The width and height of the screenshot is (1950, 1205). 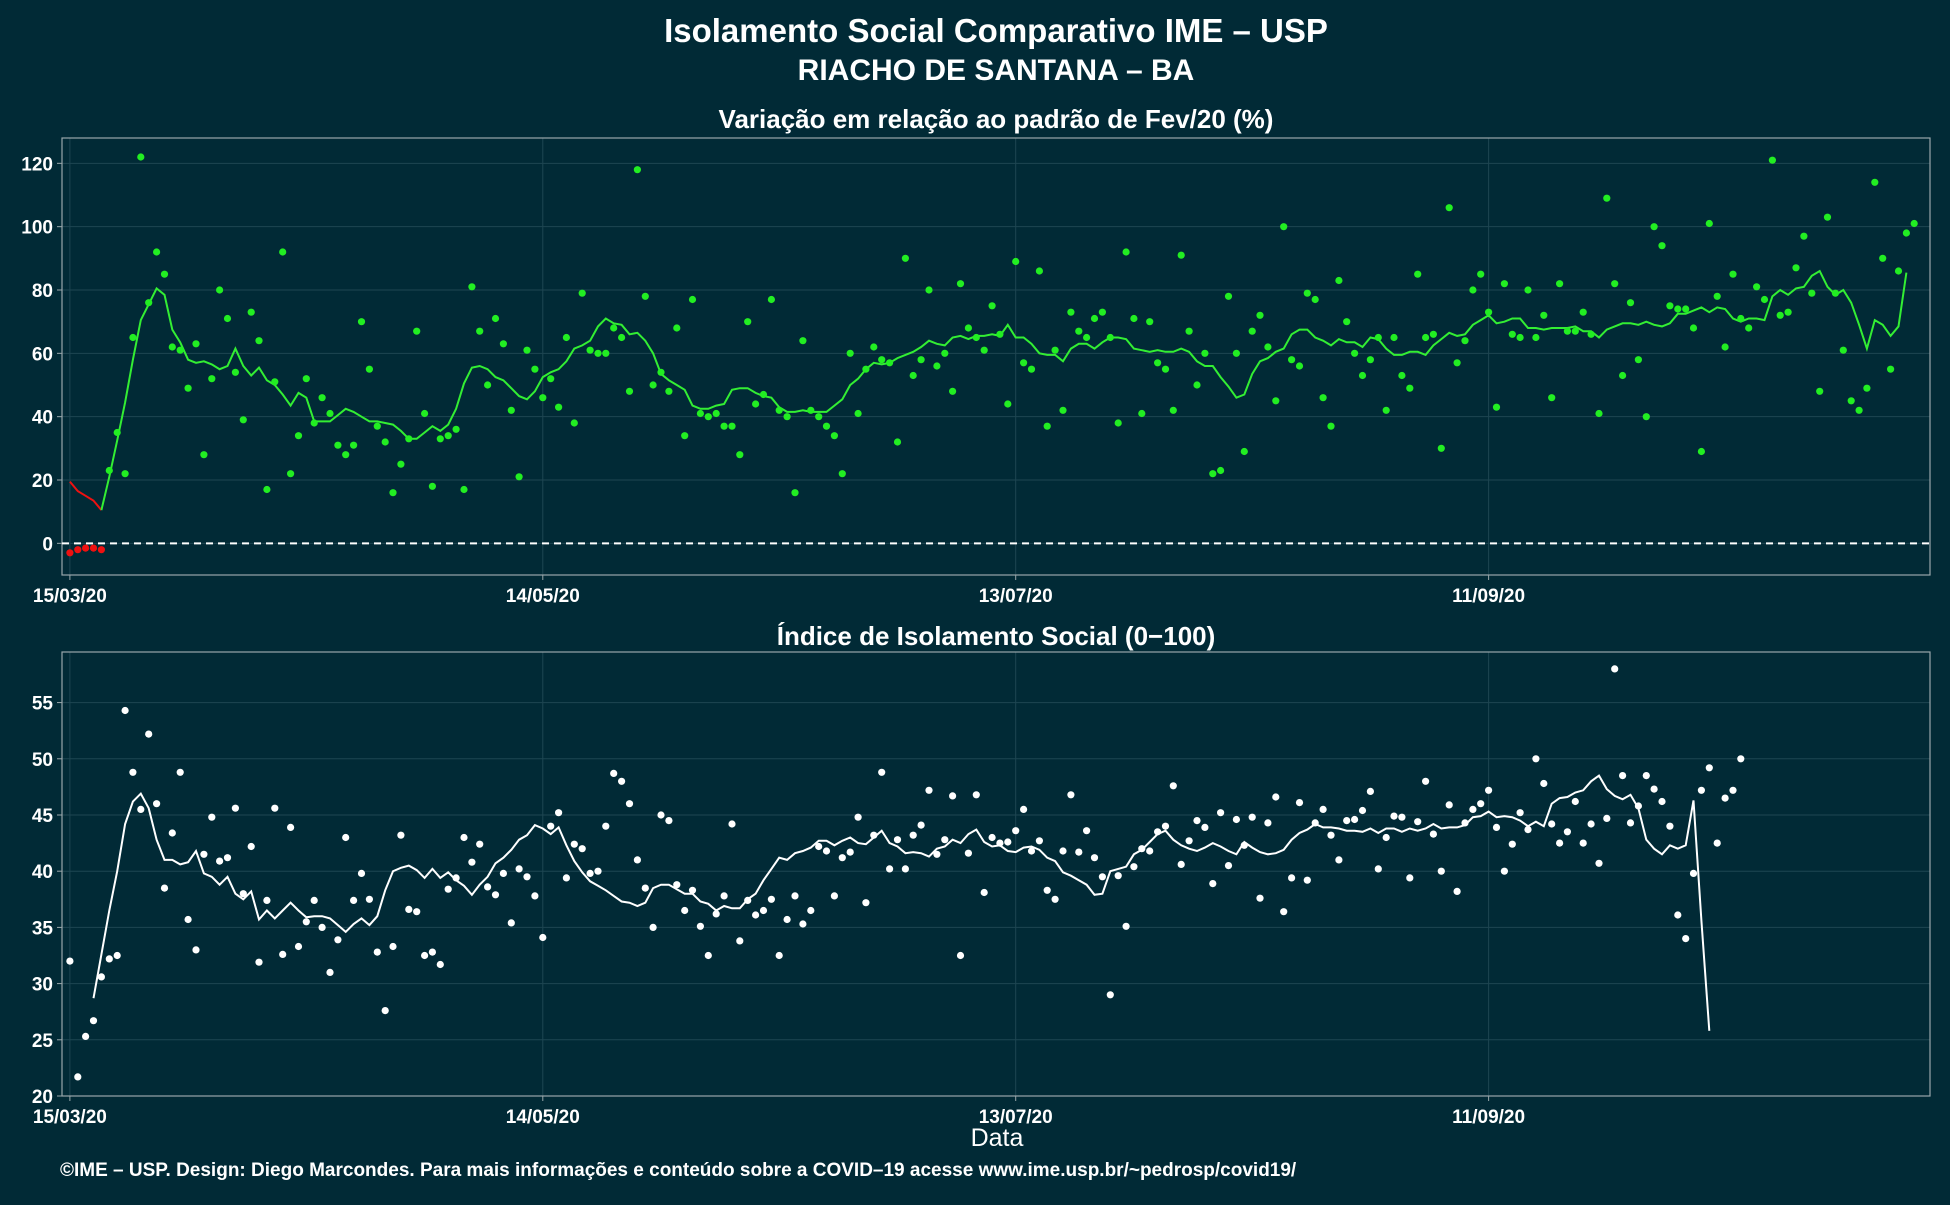 I want to click on y-tick-label: 0, so click(x=47, y=544).